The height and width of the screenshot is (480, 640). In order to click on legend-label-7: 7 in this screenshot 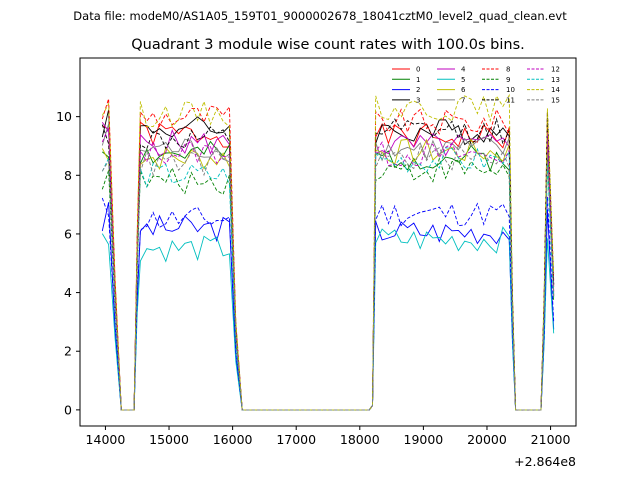, I will do `click(463, 100)`.